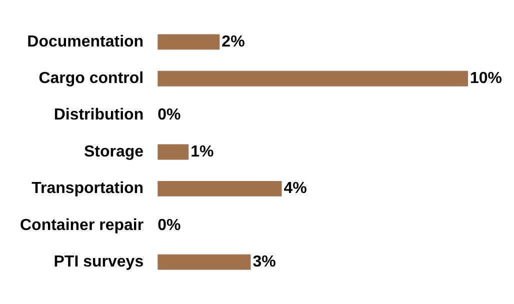 The height and width of the screenshot is (304, 514). I want to click on y-tick-label: Documentation, so click(85, 41).